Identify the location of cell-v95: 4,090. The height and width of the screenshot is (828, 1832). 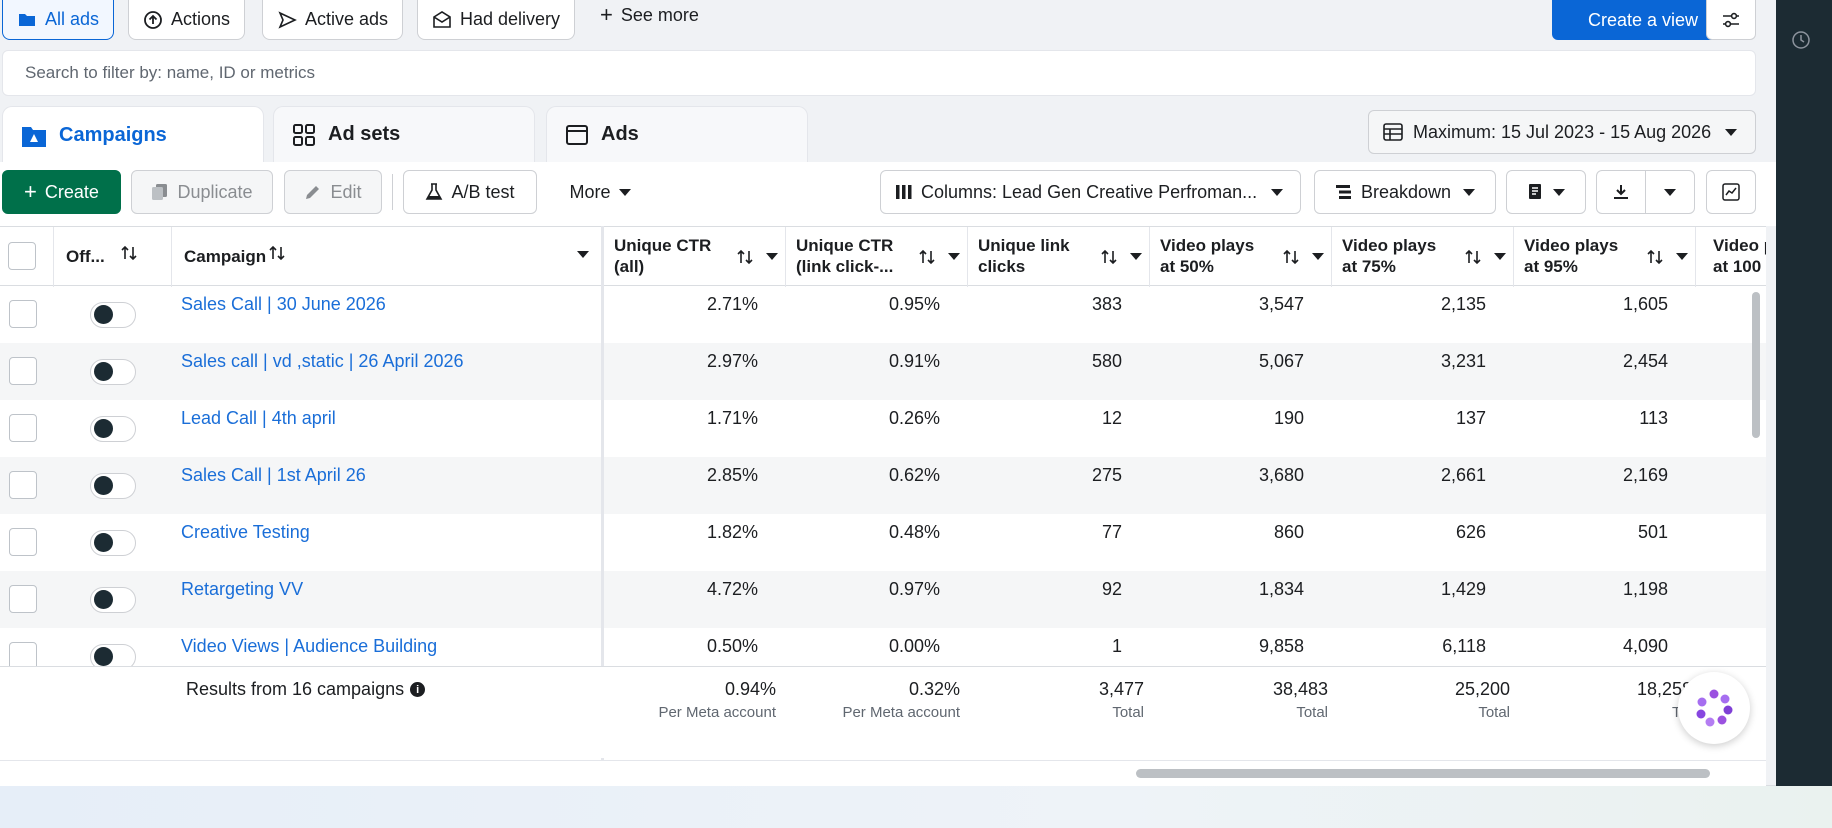
(1645, 646).